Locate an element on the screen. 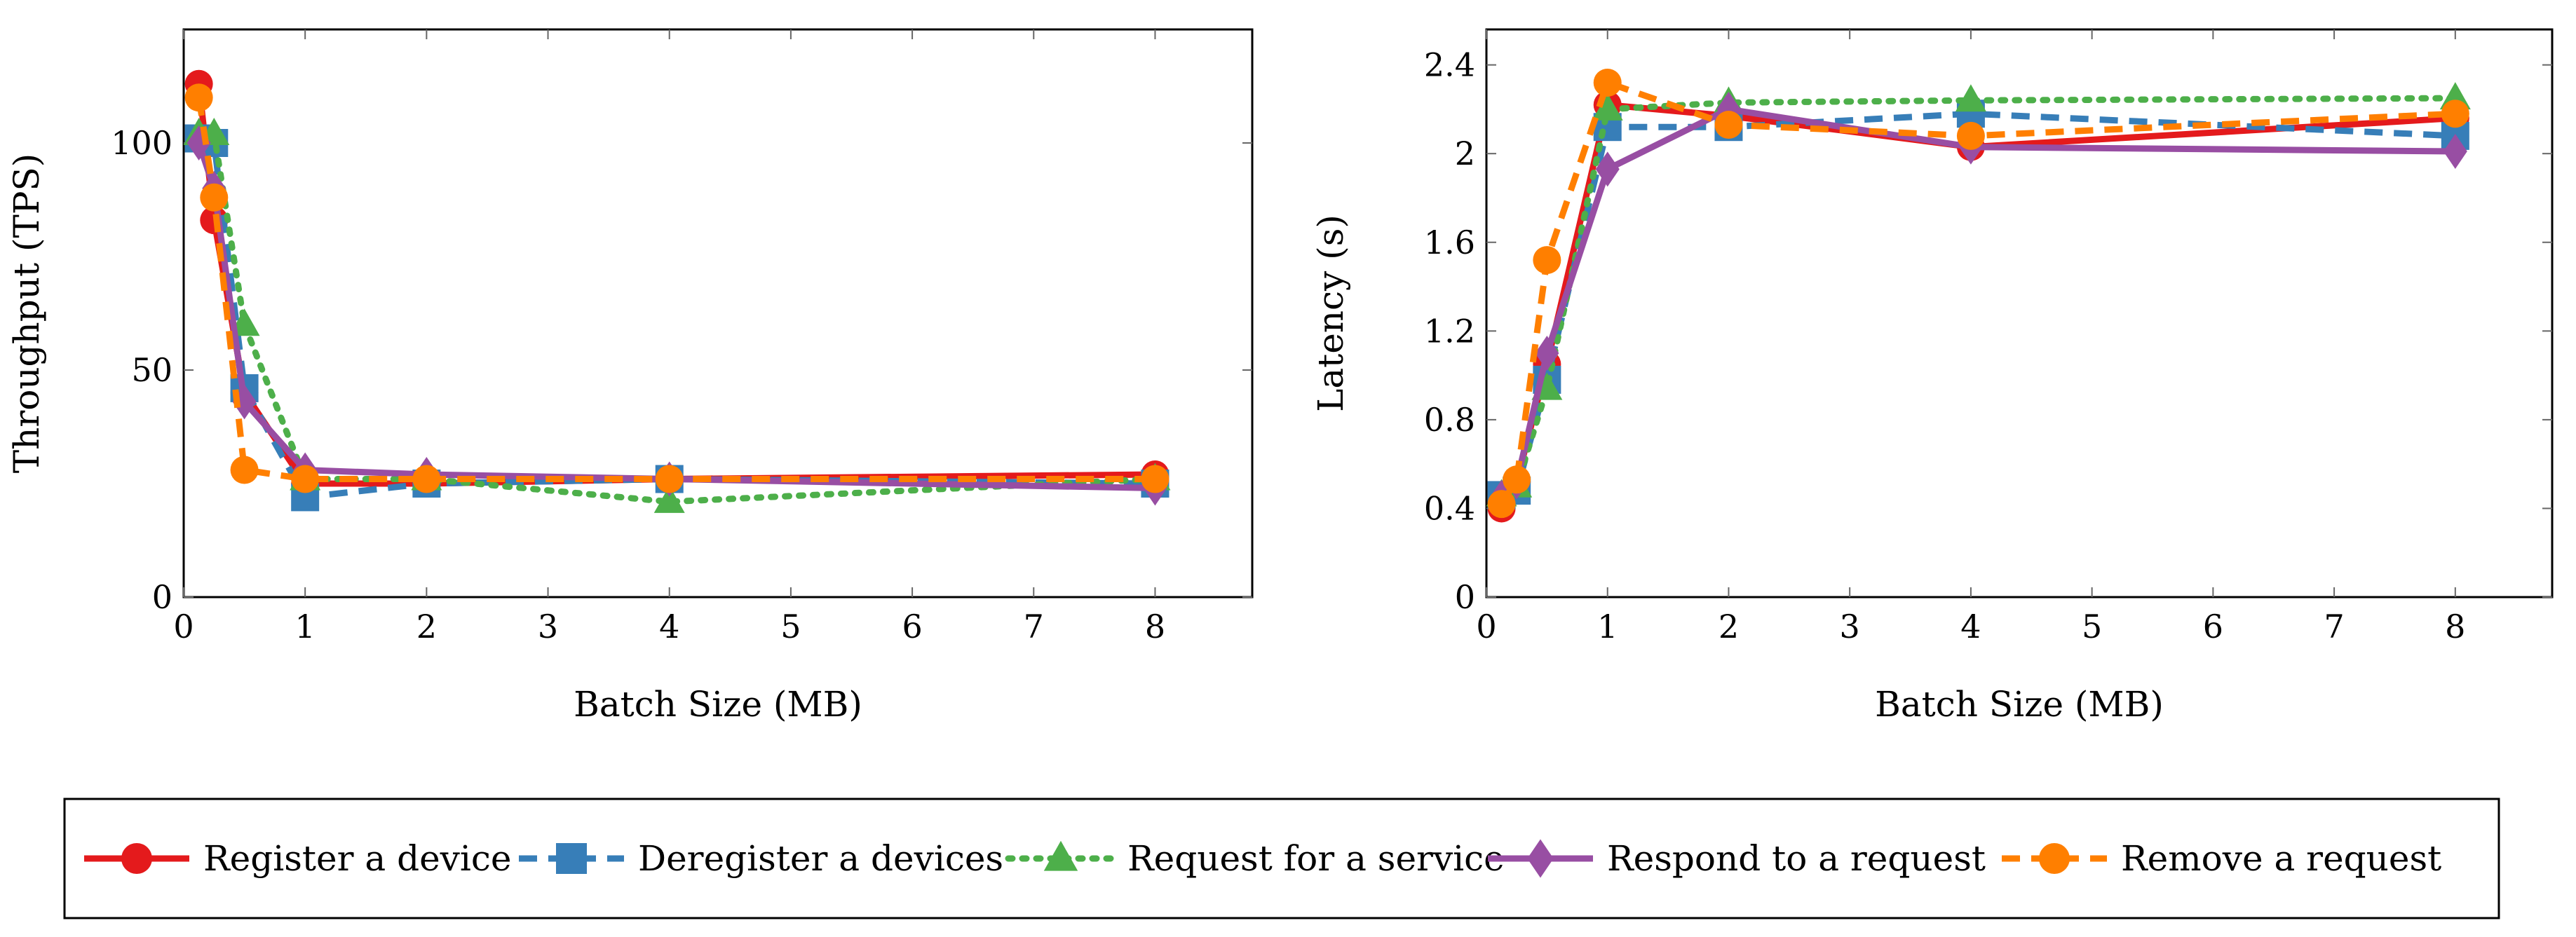 The height and width of the screenshot is (937, 2576). throughput-series-line-request-for-a-service is located at coordinates (677, 317).